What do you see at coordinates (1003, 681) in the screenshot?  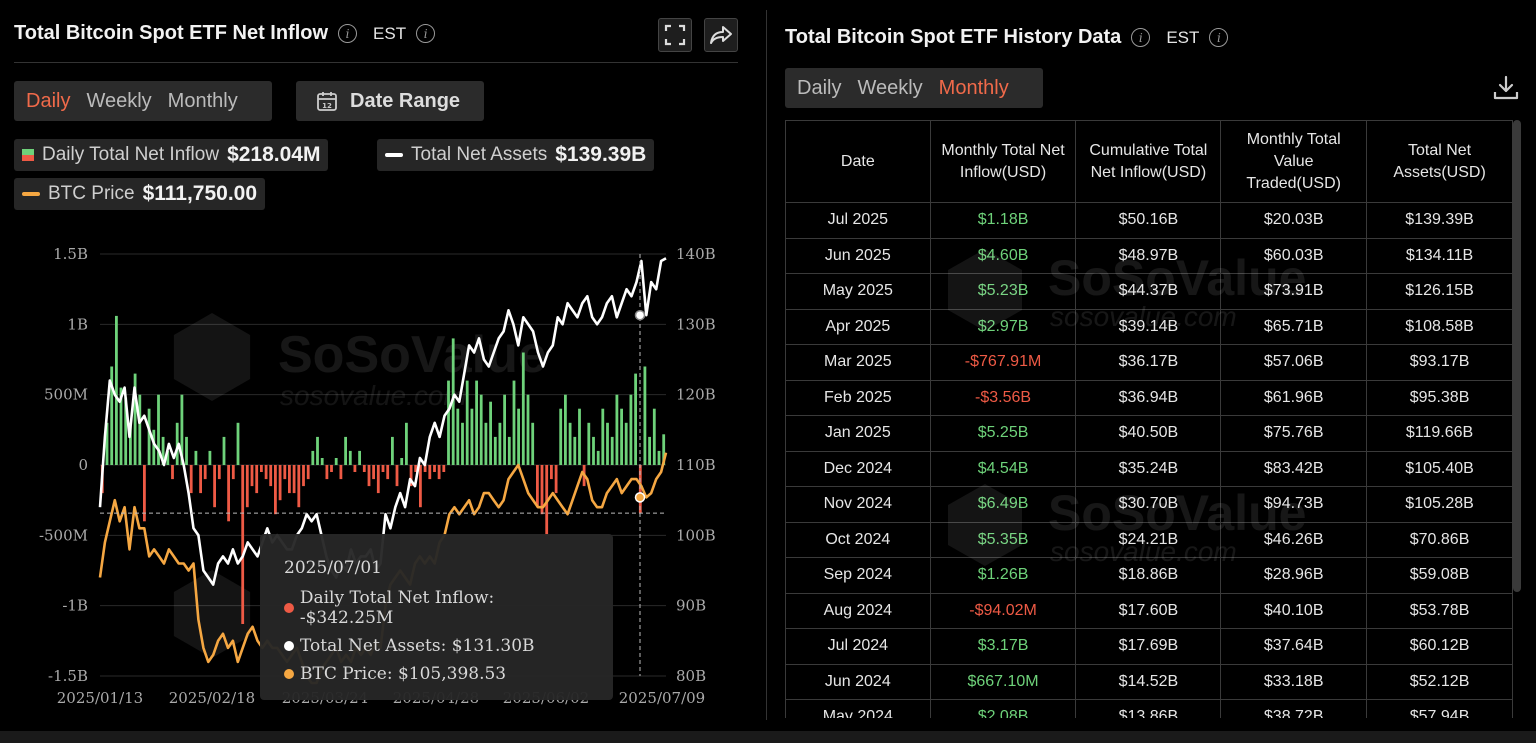 I see `cell-monthly-inflow: $667.10M` at bounding box center [1003, 681].